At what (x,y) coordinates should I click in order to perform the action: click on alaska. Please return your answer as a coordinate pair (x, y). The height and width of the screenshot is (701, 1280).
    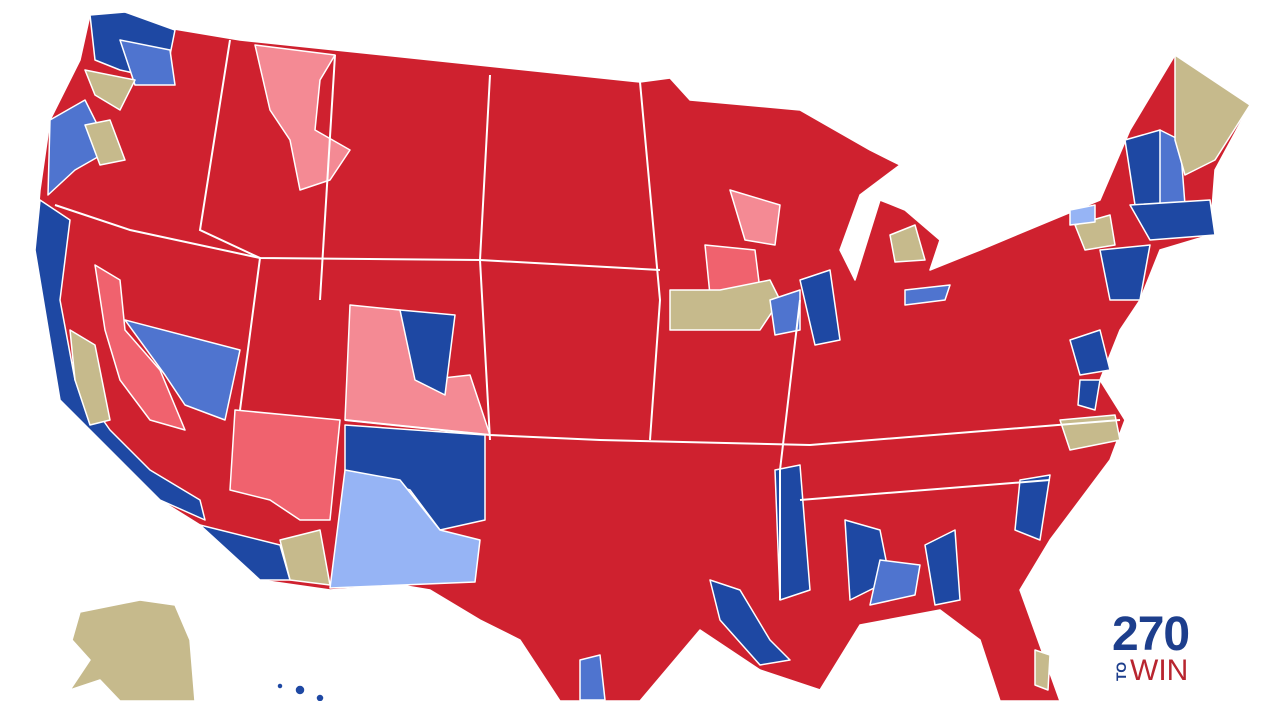
    Looking at the image, I should click on (132, 650).